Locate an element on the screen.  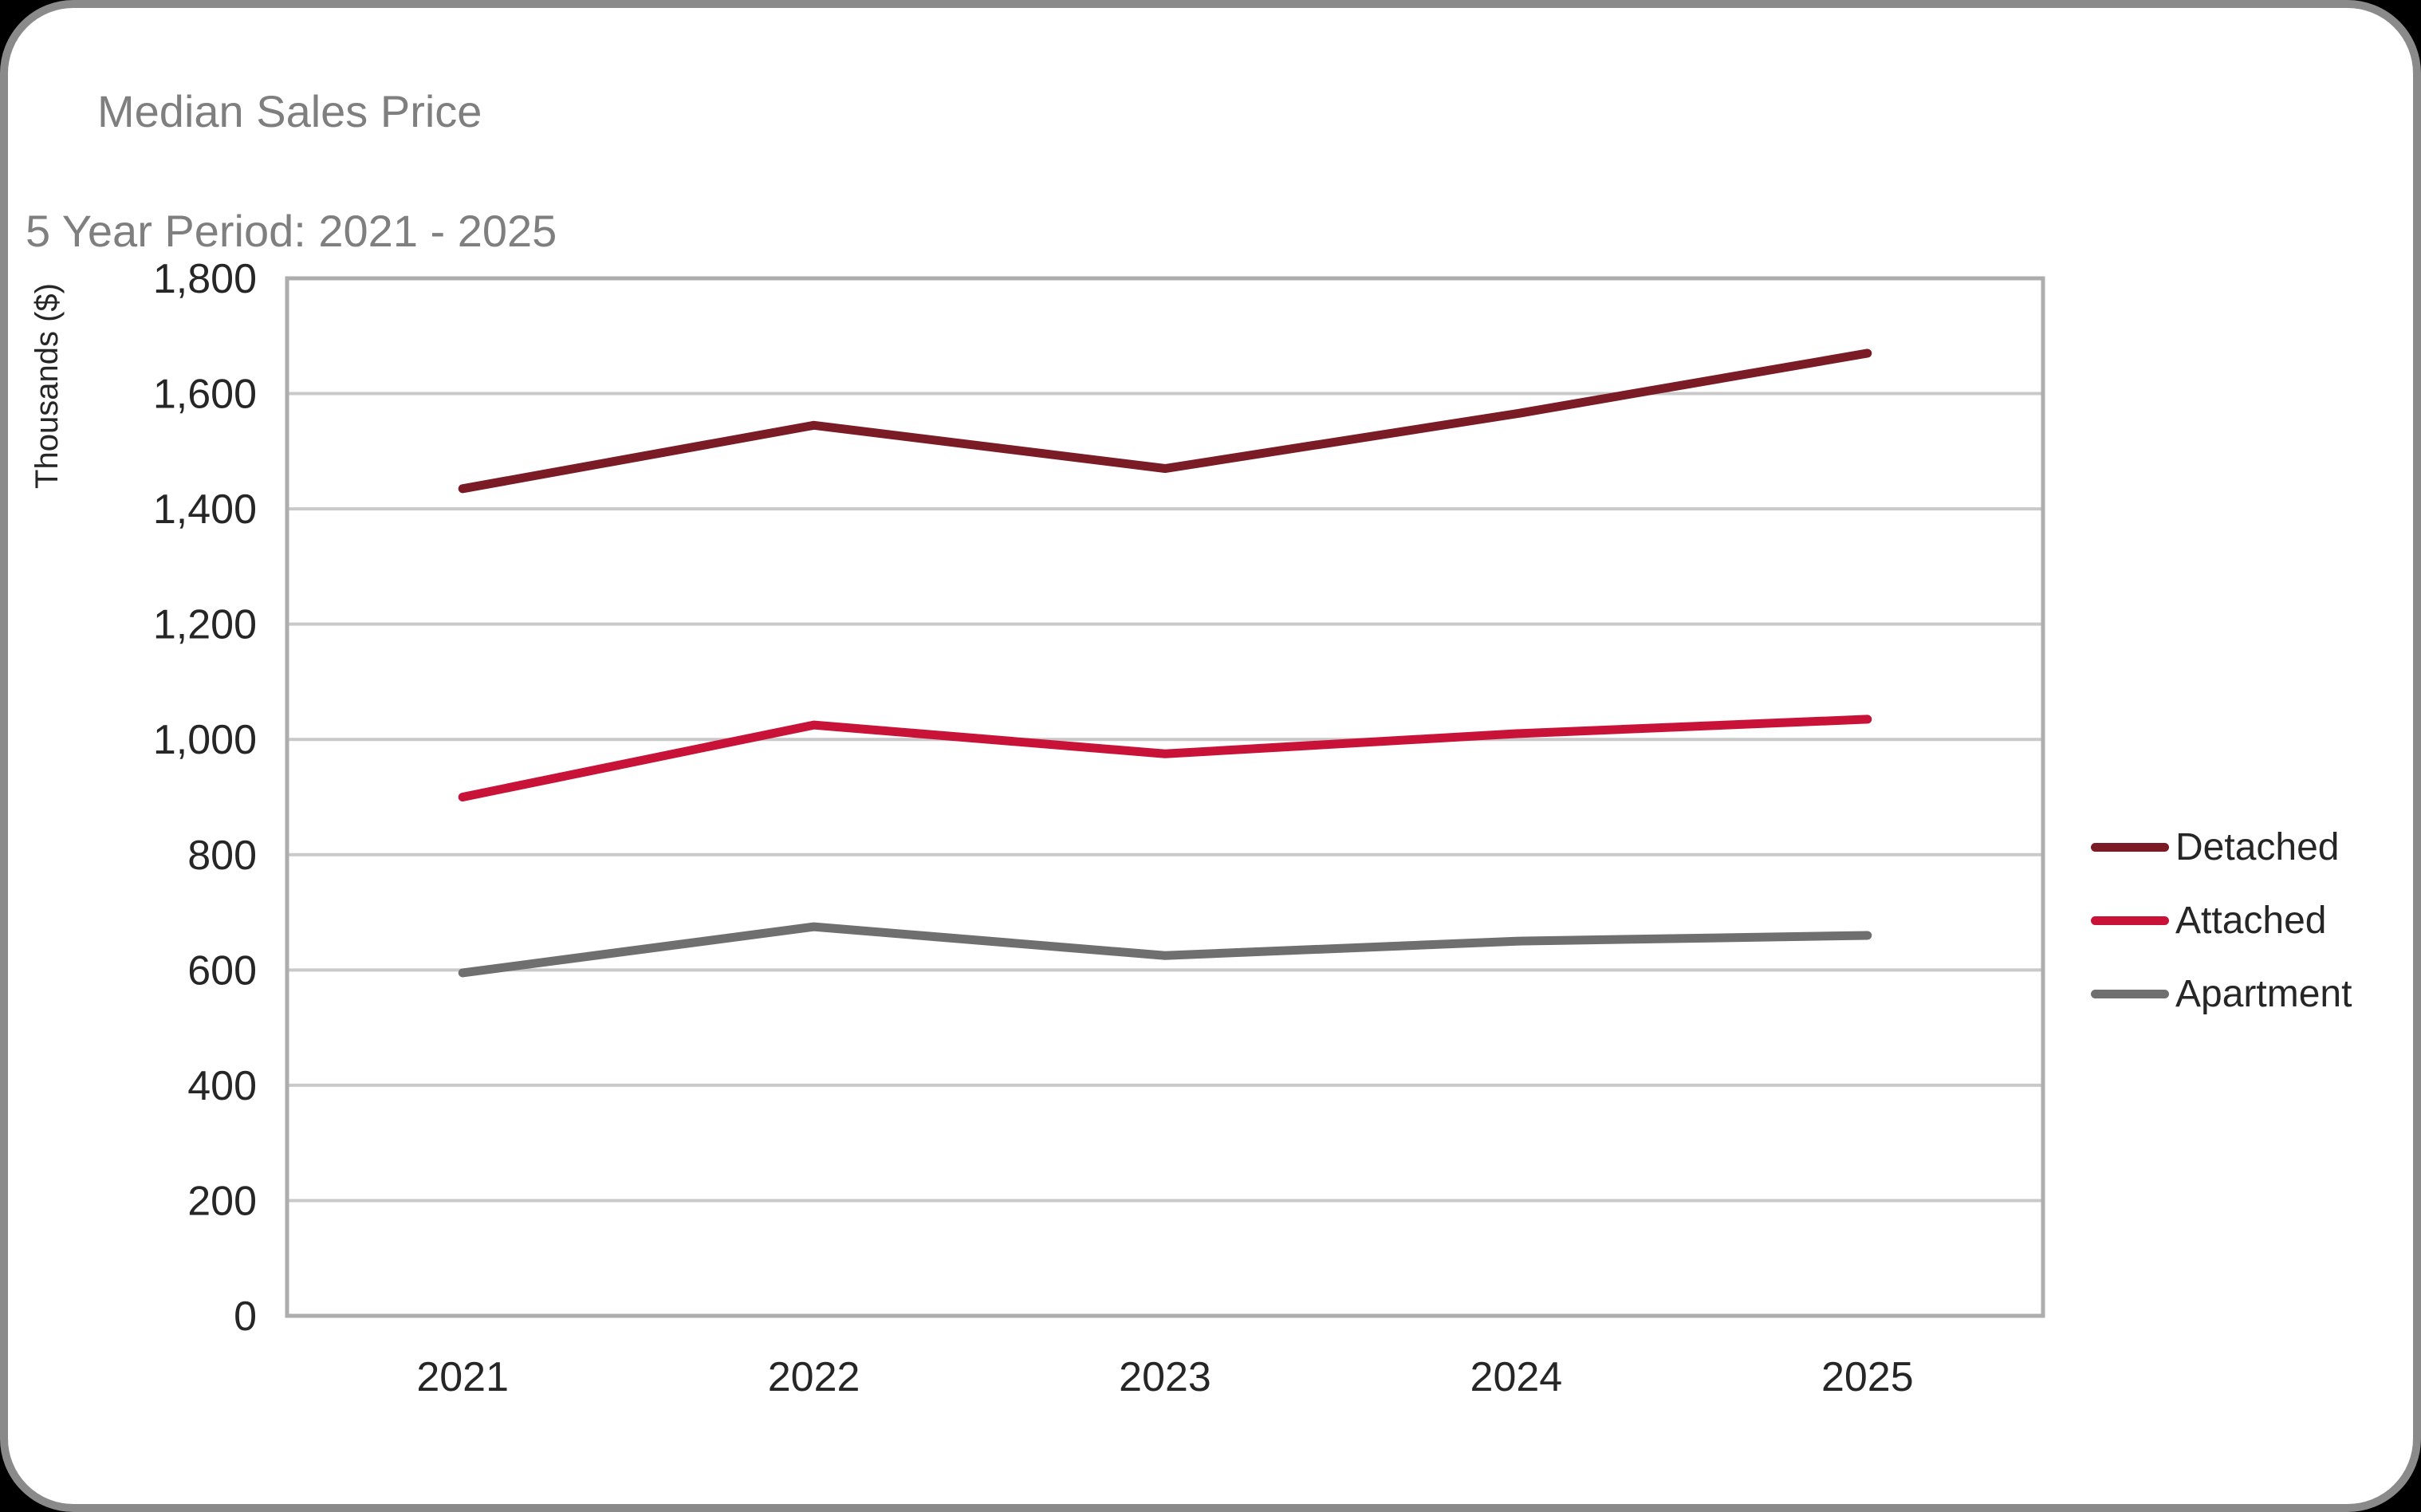
legend: Detached Attached Apartment is located at coordinates (2221, 920).